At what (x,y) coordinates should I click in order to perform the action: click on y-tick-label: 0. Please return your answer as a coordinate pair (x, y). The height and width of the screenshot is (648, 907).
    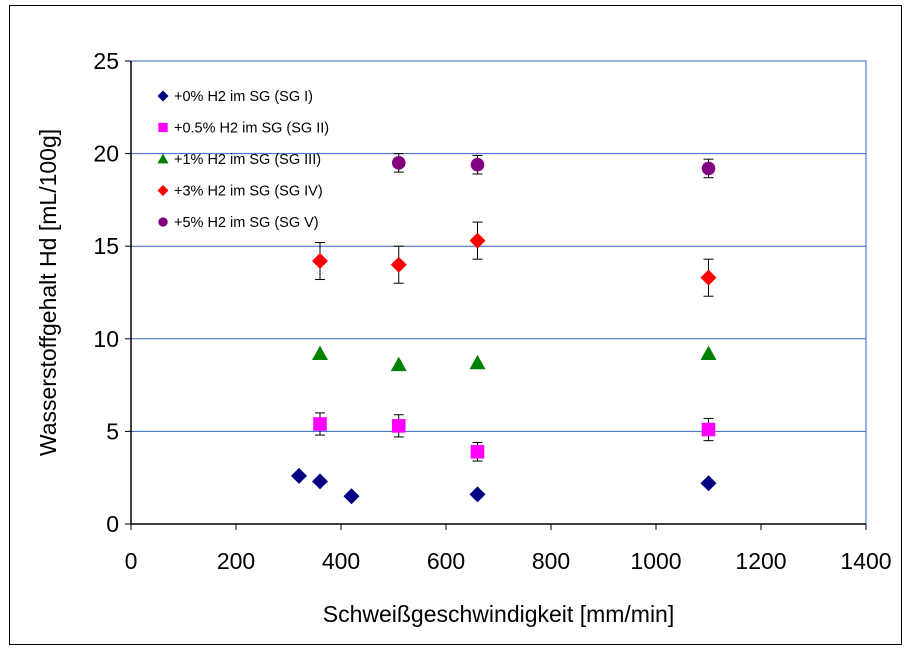
    Looking at the image, I should click on (112, 524).